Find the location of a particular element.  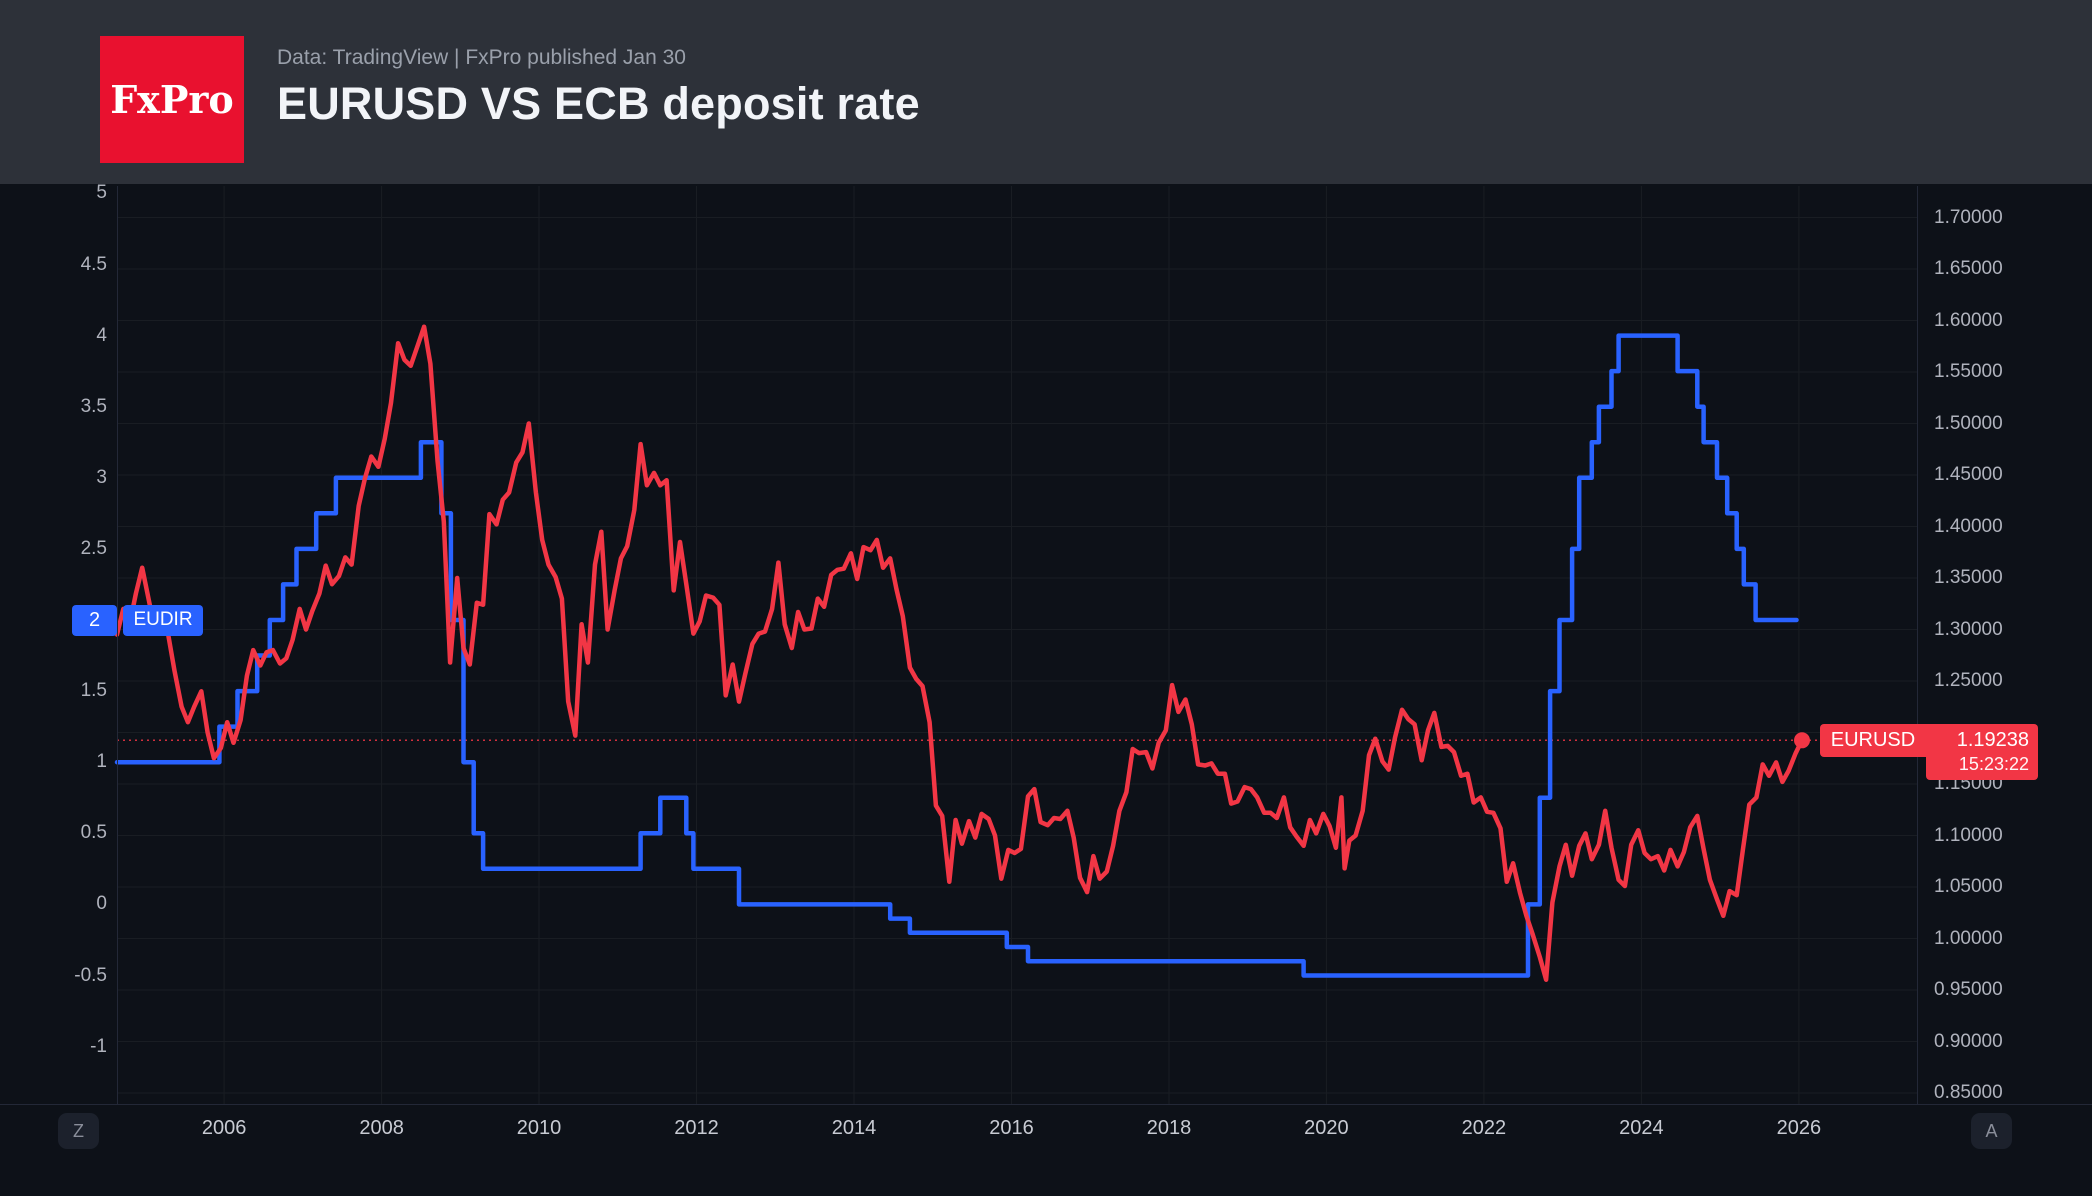

right-axis-tick: 1.30000 is located at coordinates (1968, 629).